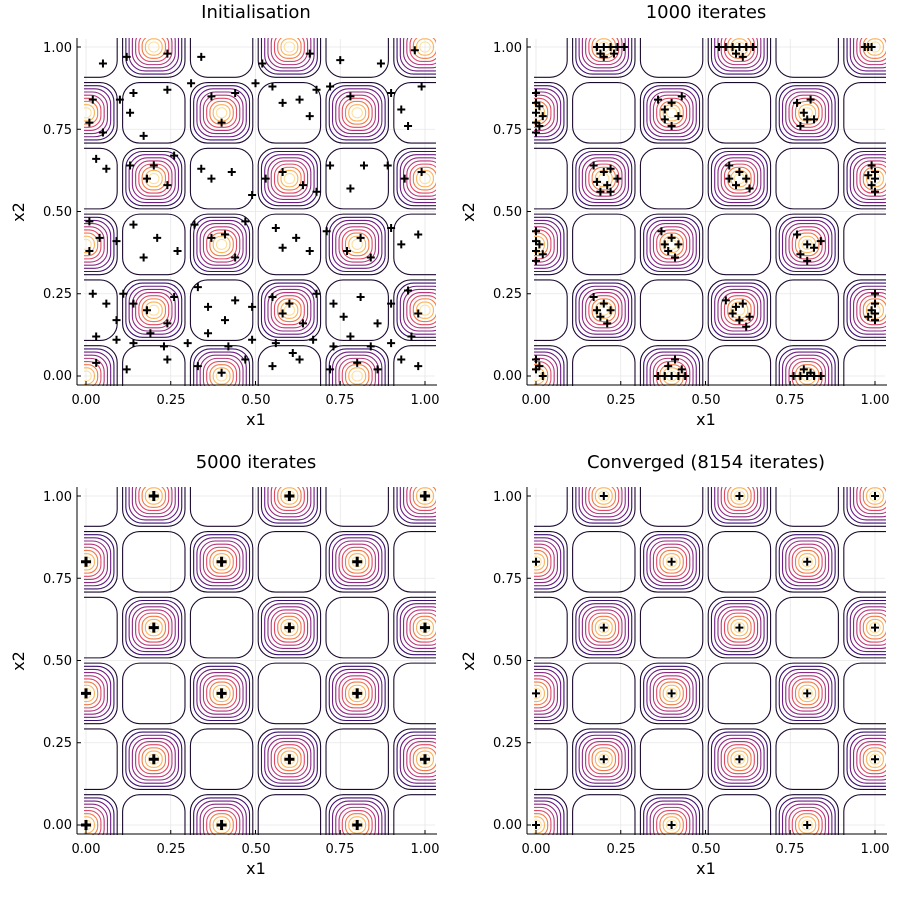  I want to click on y-tick-label: 0.75, so click(57, 579).